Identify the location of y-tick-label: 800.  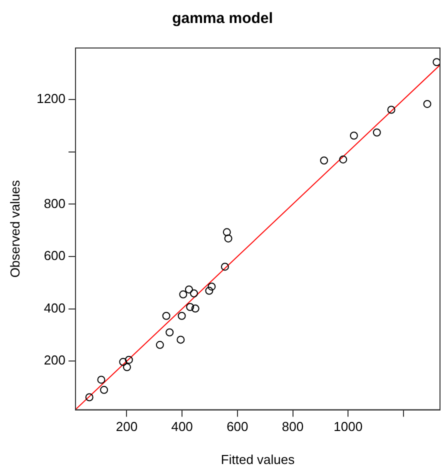
(55, 203).